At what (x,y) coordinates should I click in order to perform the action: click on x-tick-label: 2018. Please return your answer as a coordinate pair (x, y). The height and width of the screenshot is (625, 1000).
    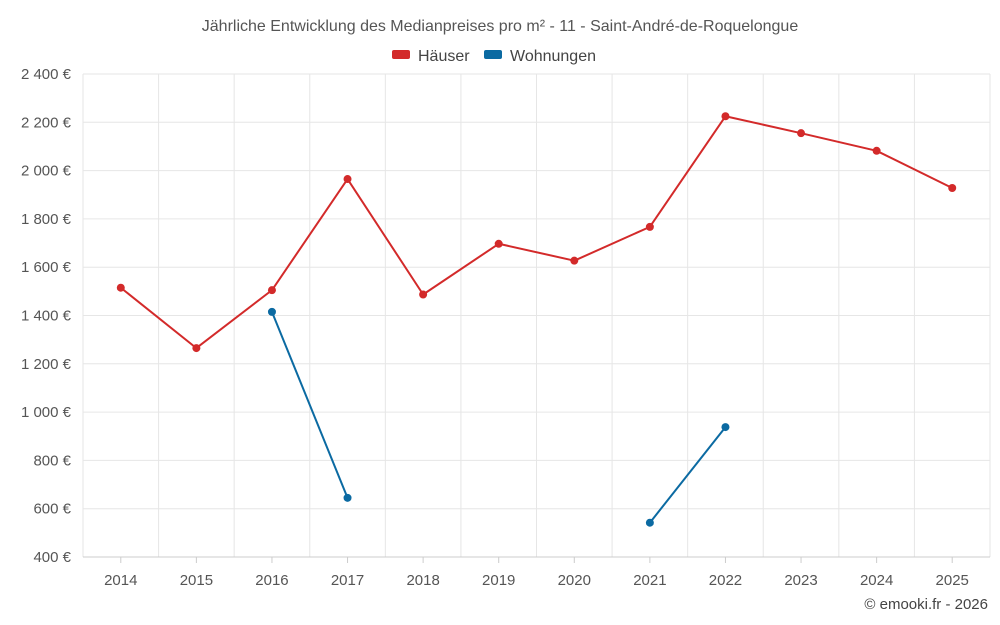
    Looking at the image, I should click on (422, 580).